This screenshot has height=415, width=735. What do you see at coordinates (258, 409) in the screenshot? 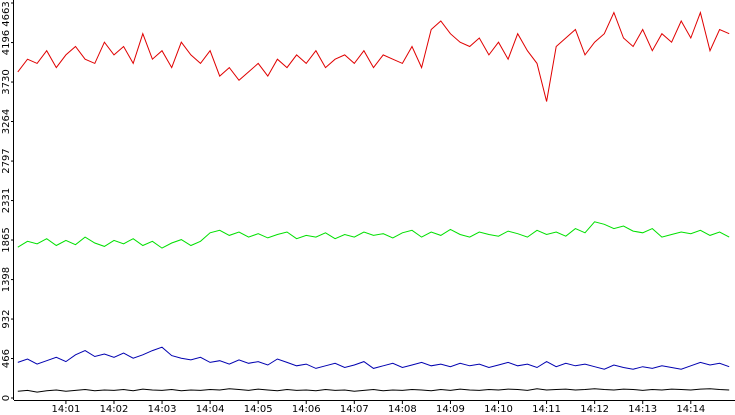
I see `x-tick-label: 14:05` at bounding box center [258, 409].